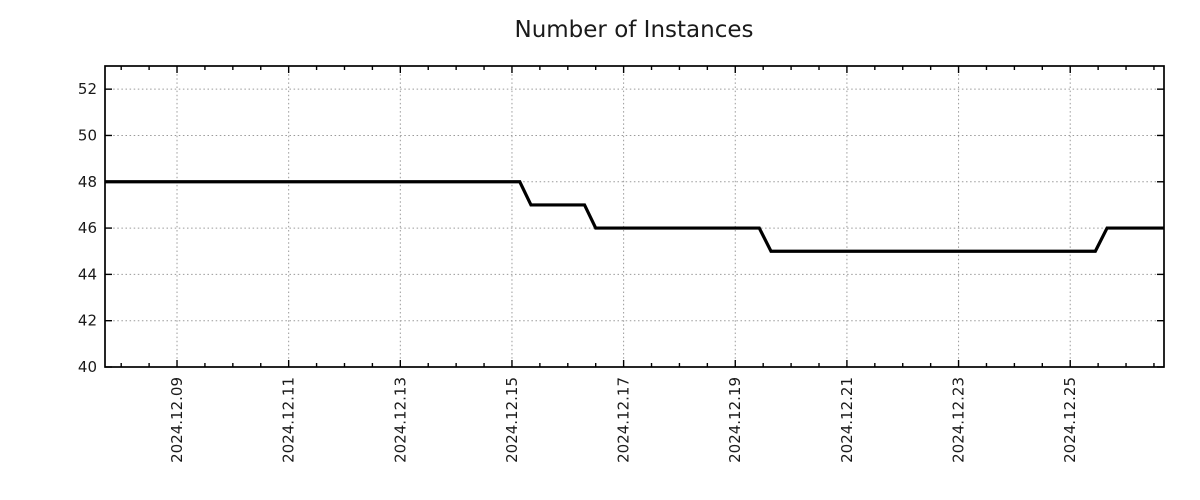 This screenshot has height=500, width=1200. I want to click on y-tick-label: 52, so click(87, 89).